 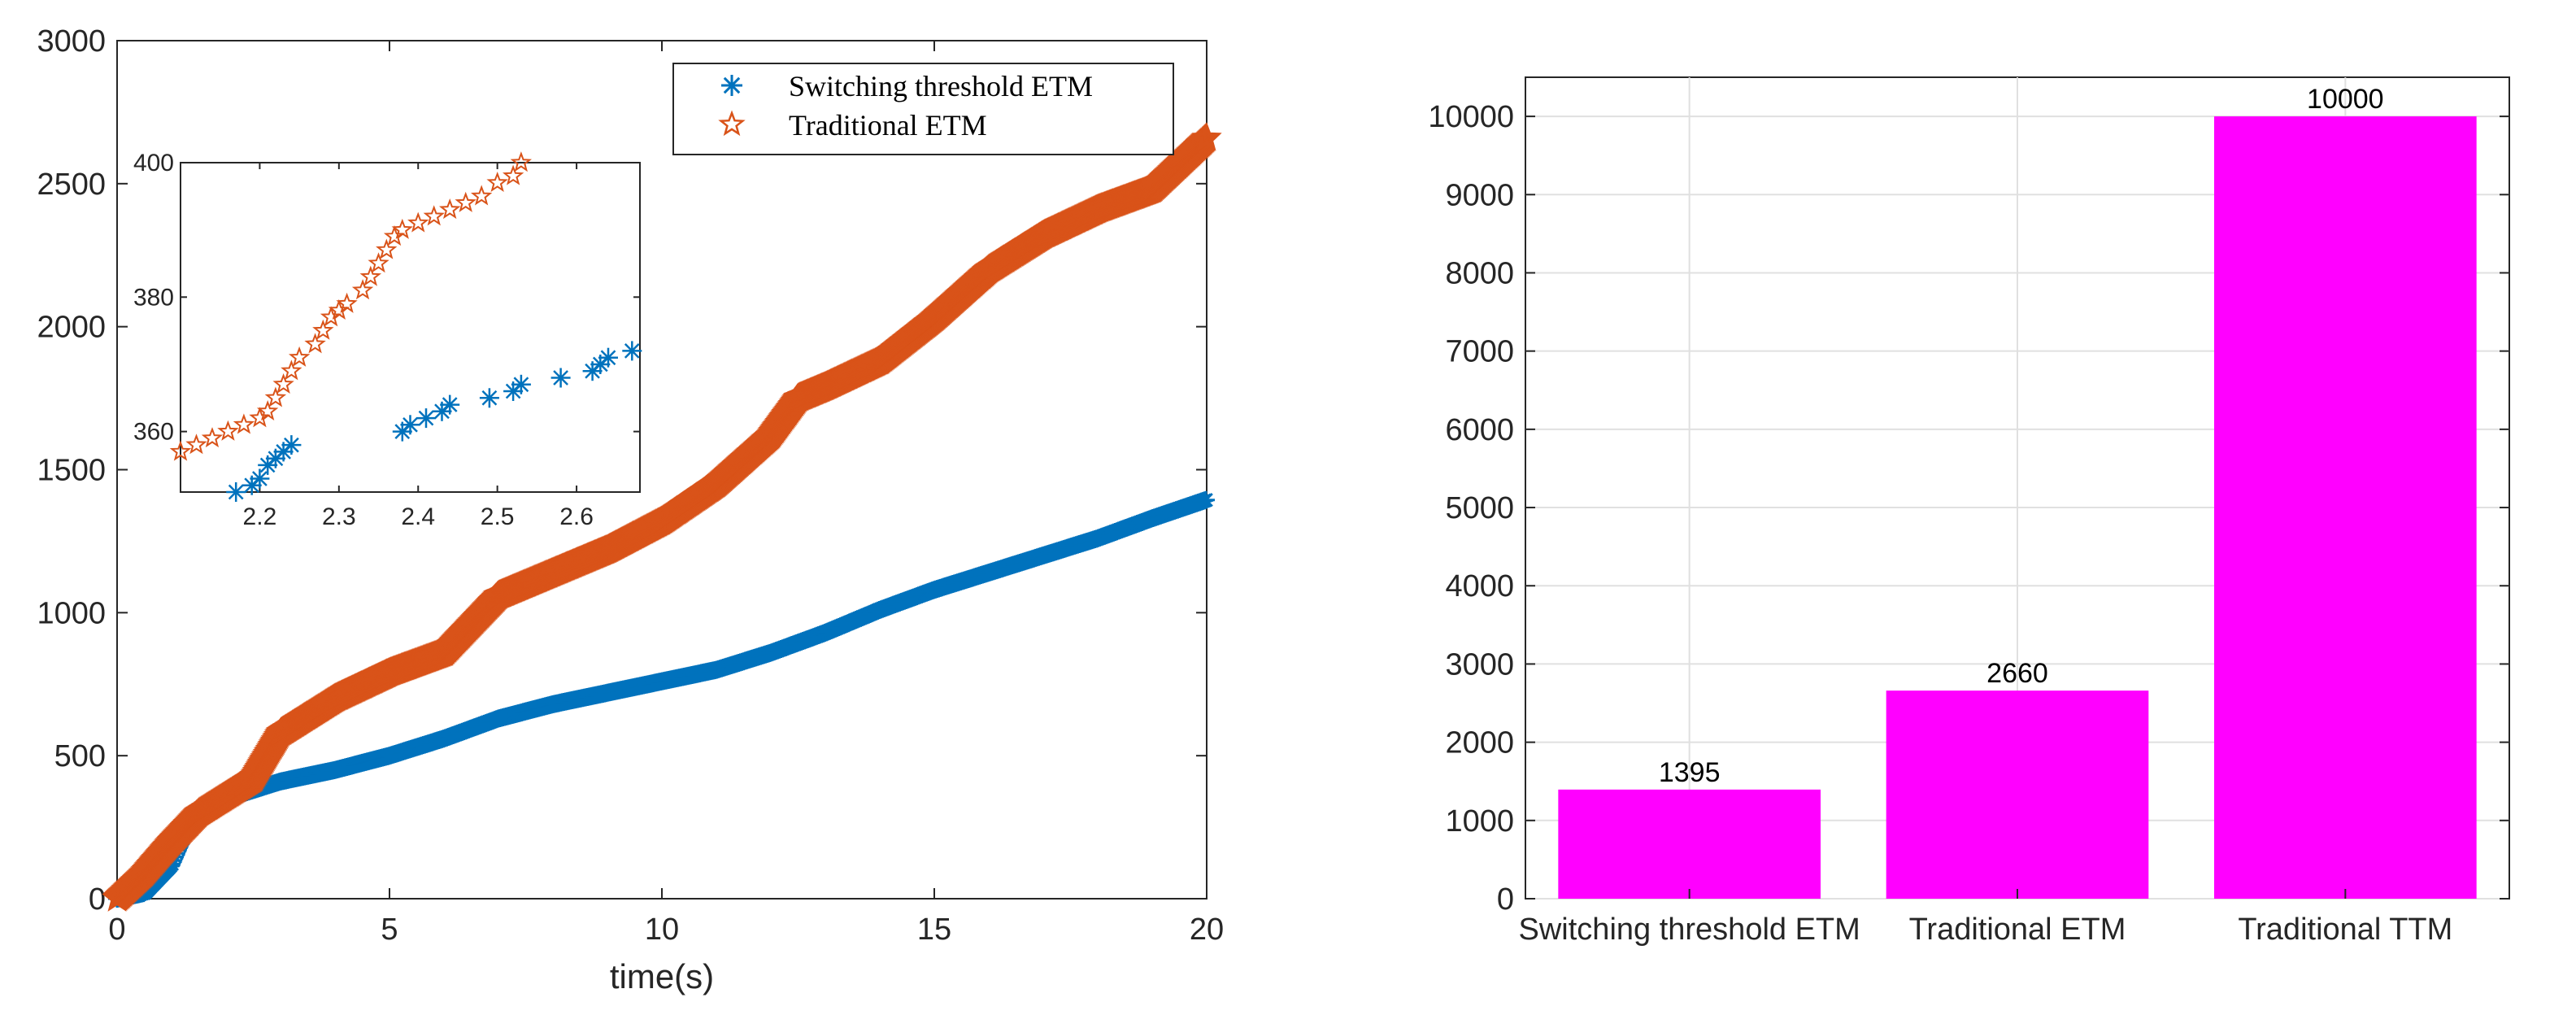 I want to click on bar-value-label: 2660, so click(x=2017, y=673).